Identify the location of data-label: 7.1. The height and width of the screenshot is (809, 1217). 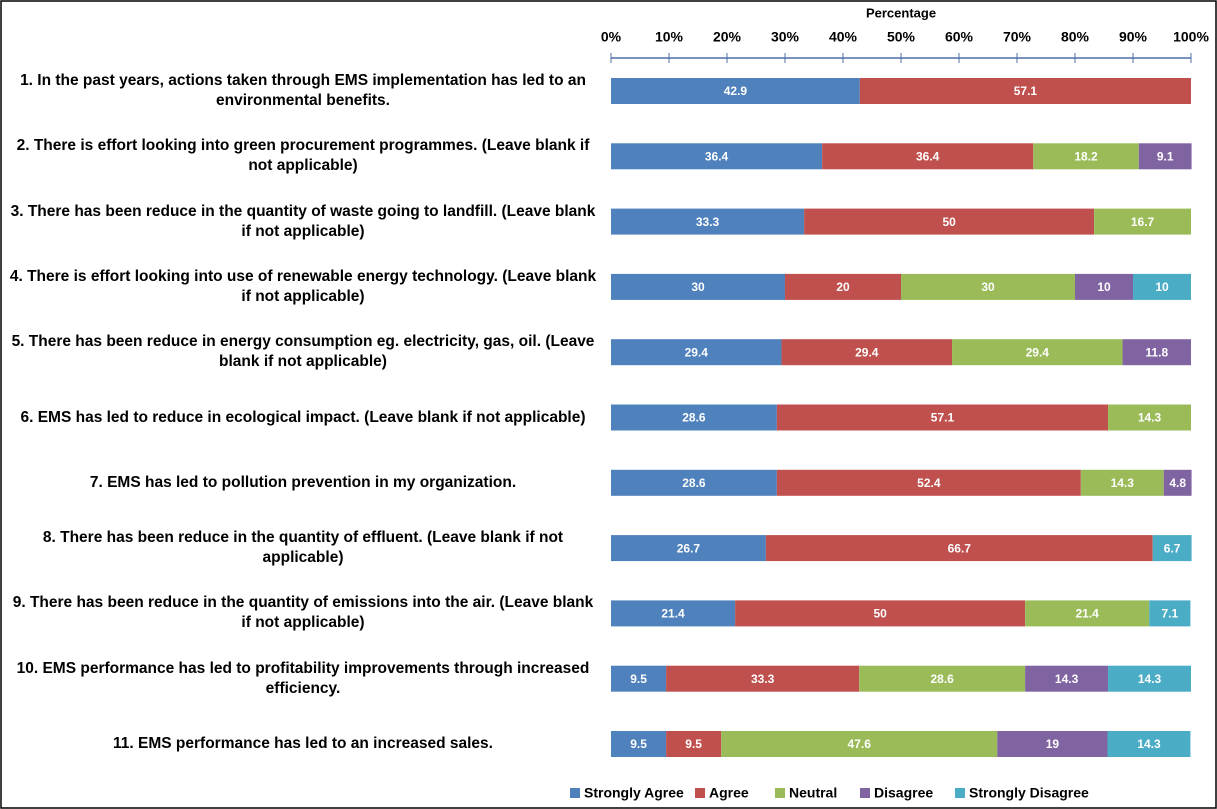
(1169, 614).